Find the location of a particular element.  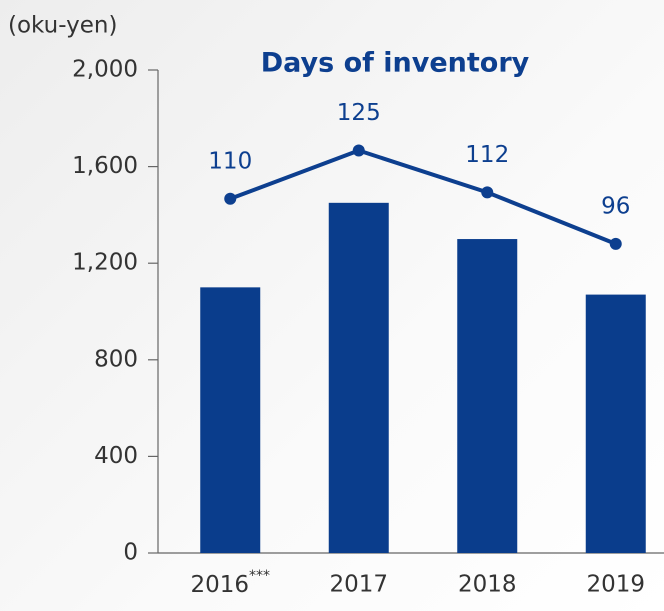

x-tick-label: 2017 is located at coordinates (358, 585).